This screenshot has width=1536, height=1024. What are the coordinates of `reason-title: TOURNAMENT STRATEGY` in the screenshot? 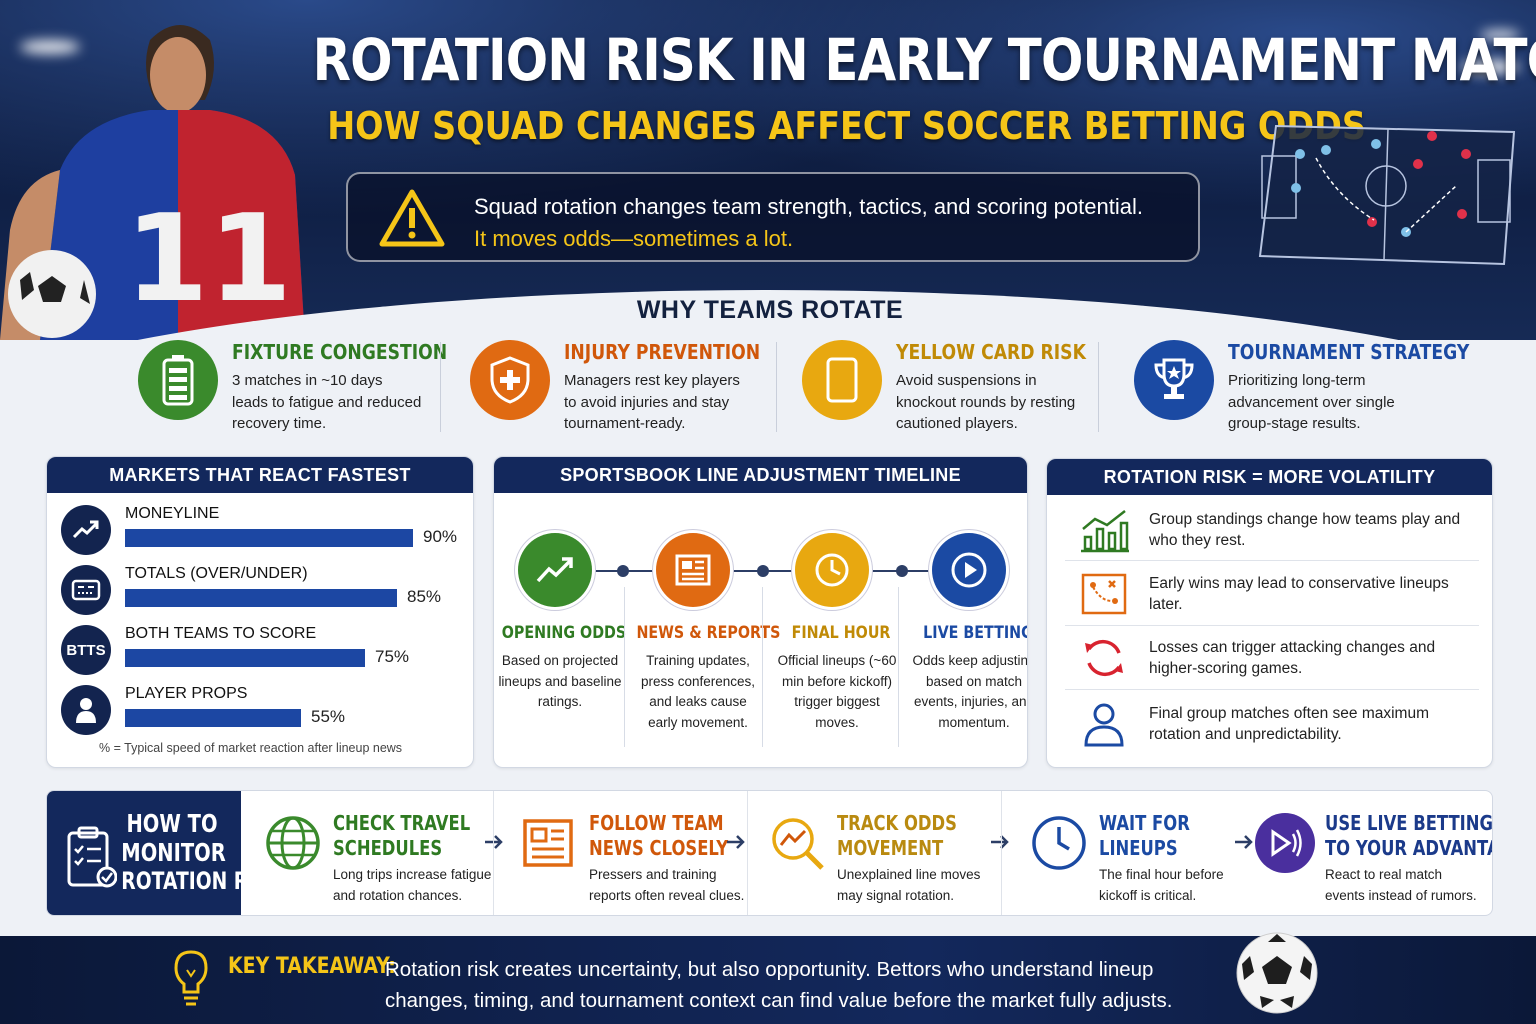 It's located at (1349, 352).